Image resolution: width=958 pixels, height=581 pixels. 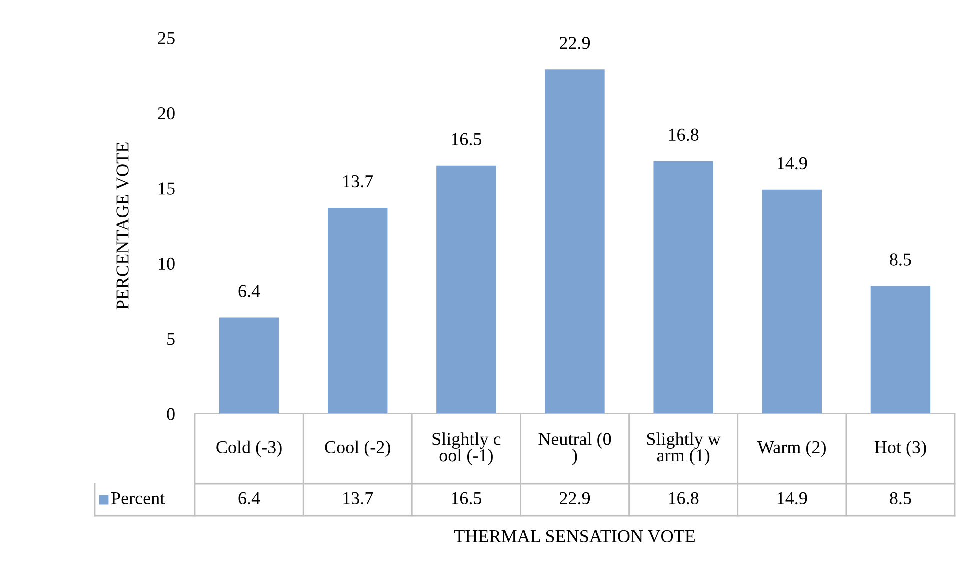 What do you see at coordinates (167, 264) in the screenshot?
I see `y-tick-label: 10` at bounding box center [167, 264].